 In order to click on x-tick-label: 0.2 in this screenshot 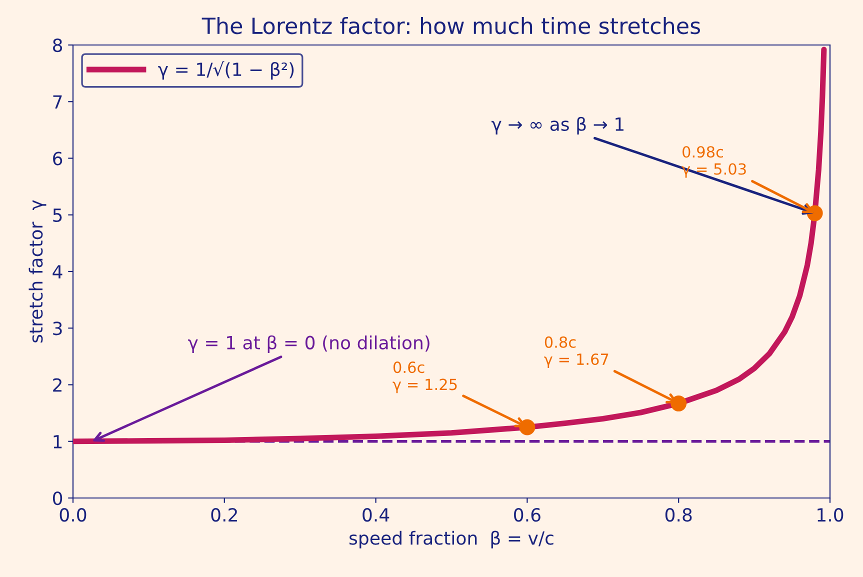, I will do `click(224, 515)`.